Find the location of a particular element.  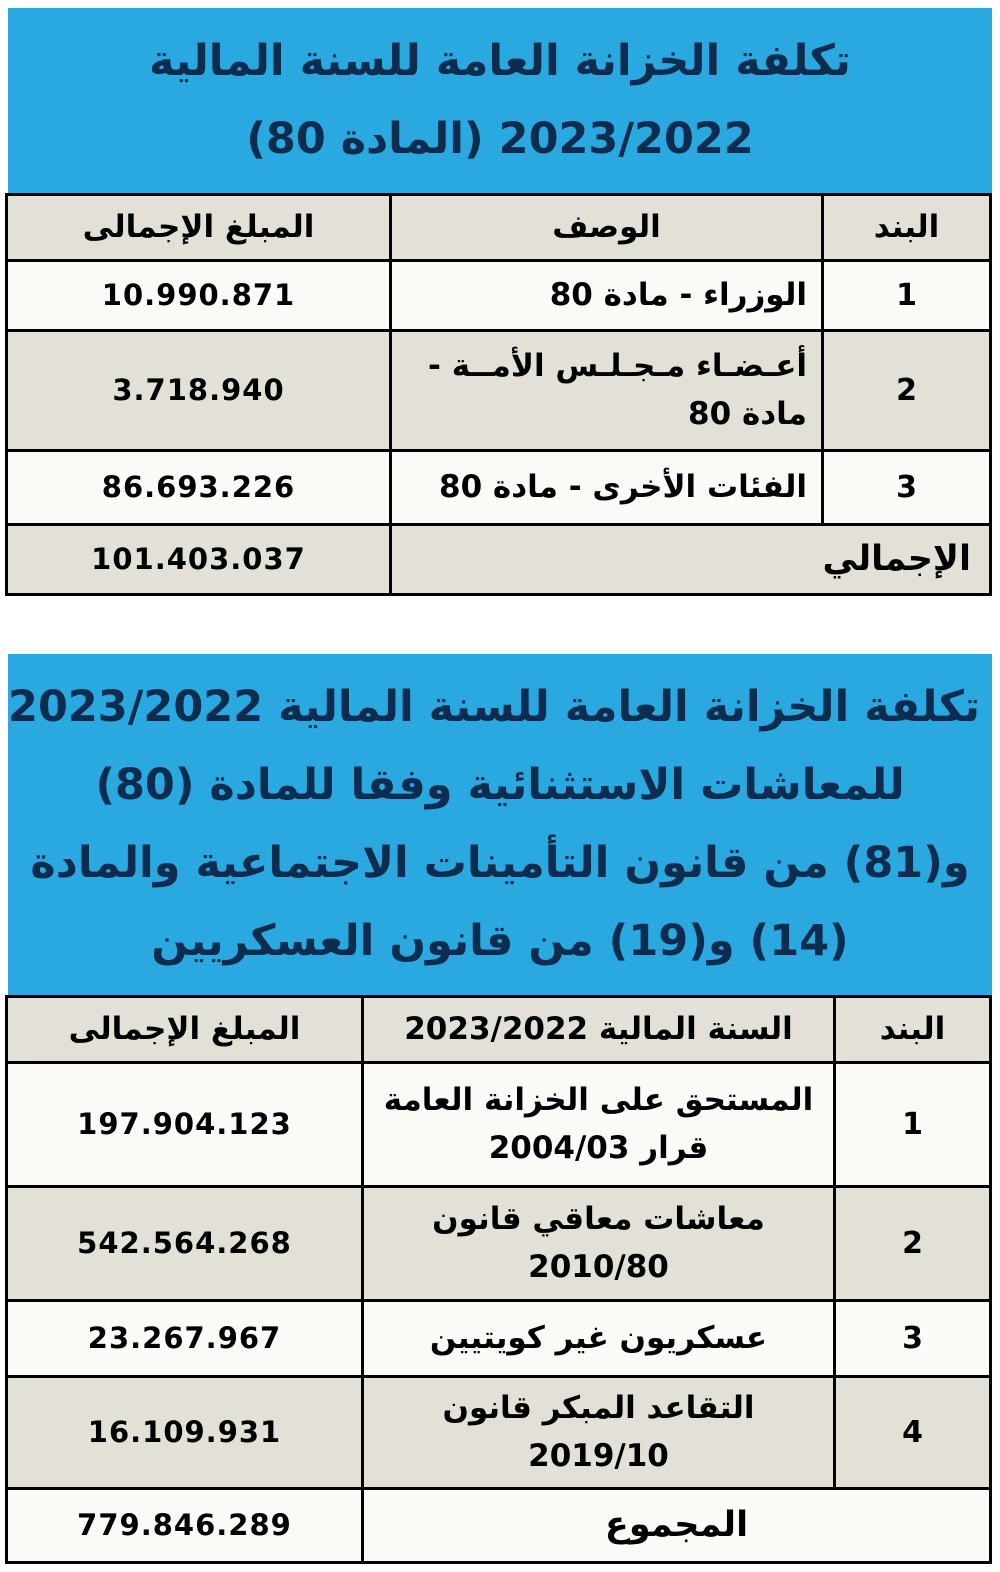

table2-col-item: البند is located at coordinates (912, 1029).